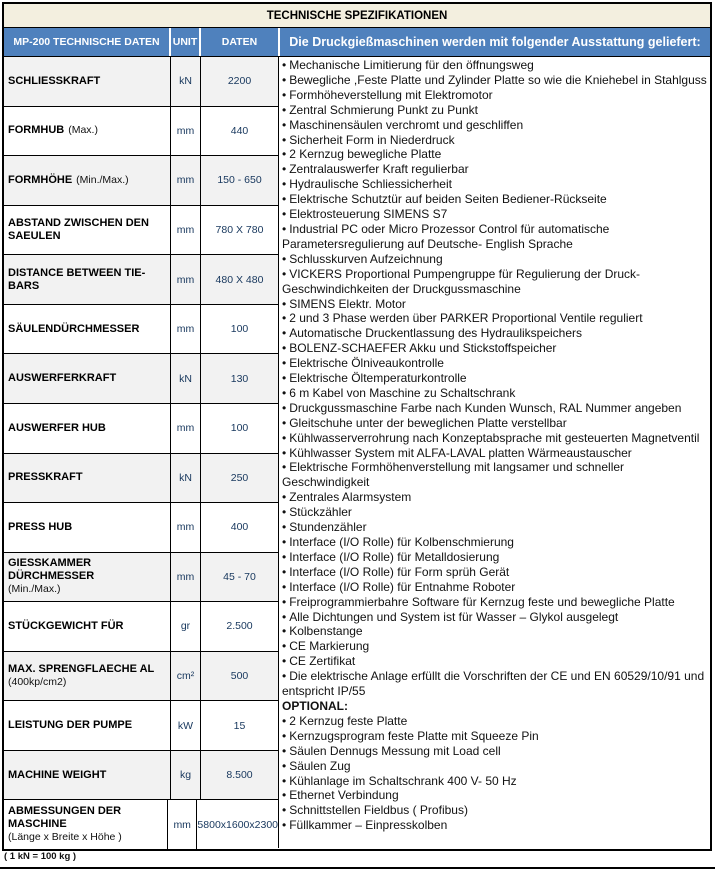 Image resolution: width=715 pixels, height=871 pixels. Describe the element at coordinates (495, 646) in the screenshot. I see `feature-item: • CE Markierung` at that location.